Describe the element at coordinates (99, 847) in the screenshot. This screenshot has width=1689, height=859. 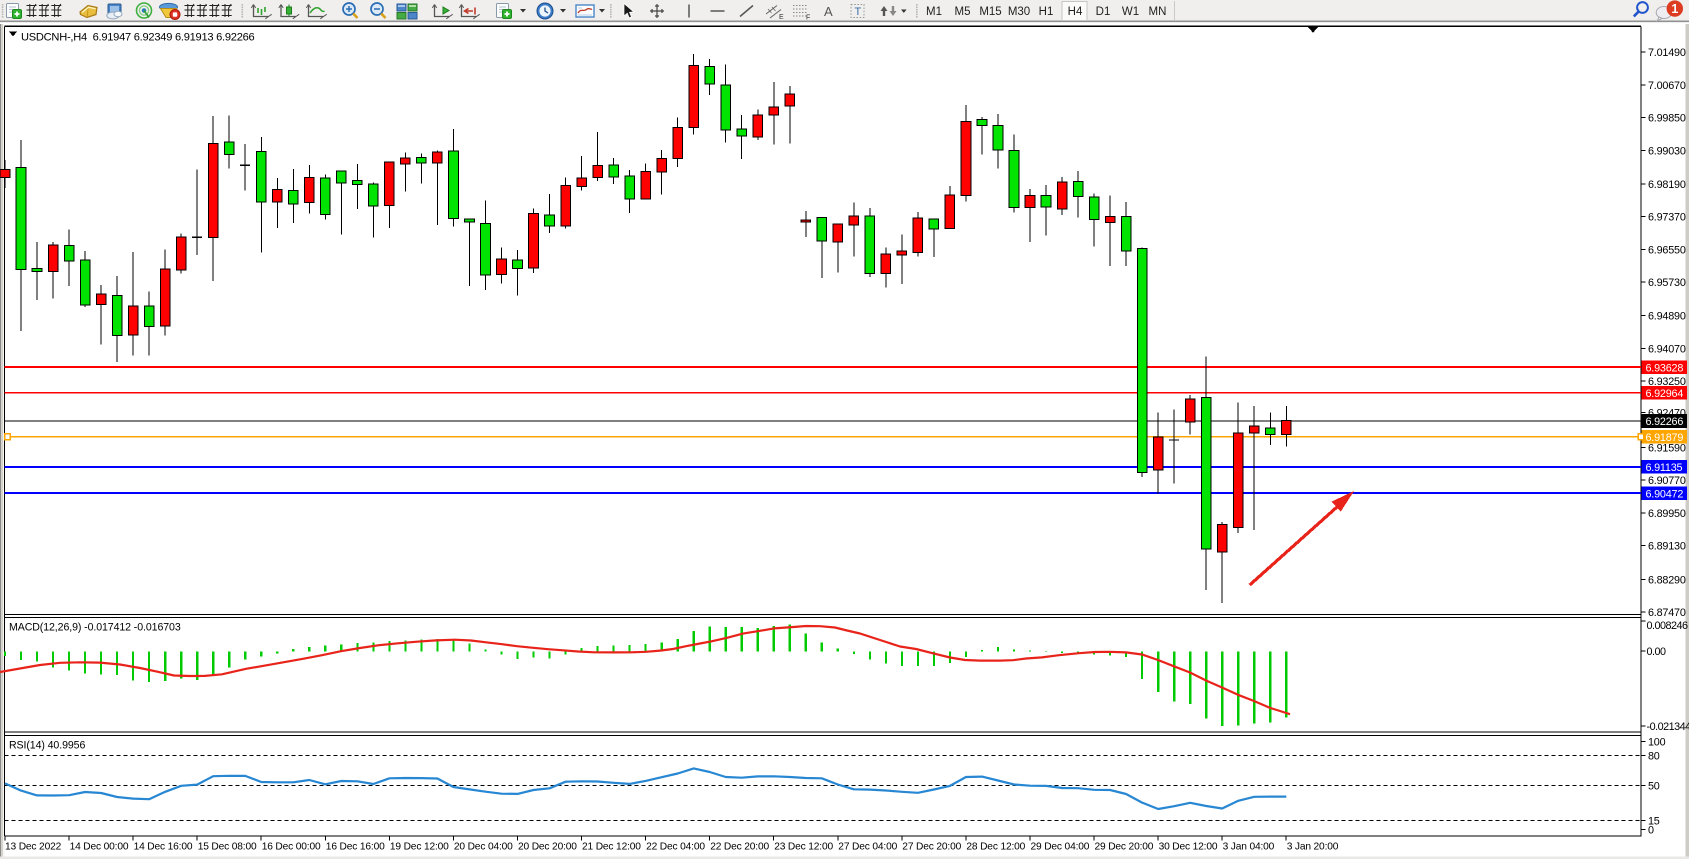
I see `svg-text: 14 Dec 00:00` at that location.